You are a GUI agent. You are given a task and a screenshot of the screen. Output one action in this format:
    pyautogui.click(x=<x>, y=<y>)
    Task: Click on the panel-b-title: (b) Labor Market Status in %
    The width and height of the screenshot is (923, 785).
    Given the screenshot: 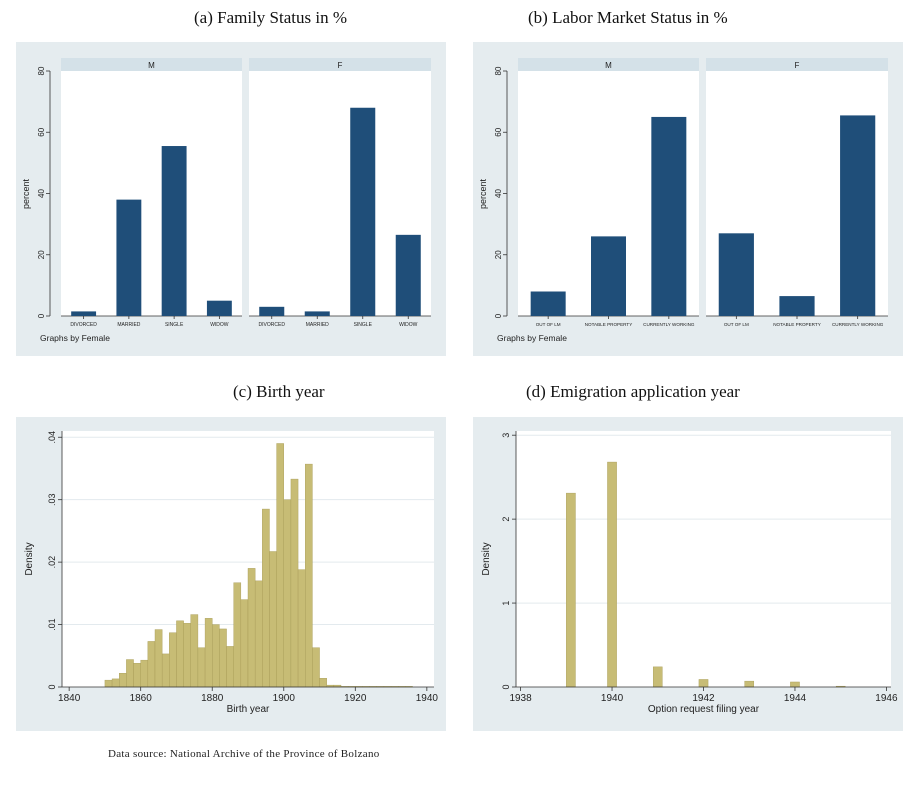 What is the action you would take?
    pyautogui.click(x=628, y=17)
    